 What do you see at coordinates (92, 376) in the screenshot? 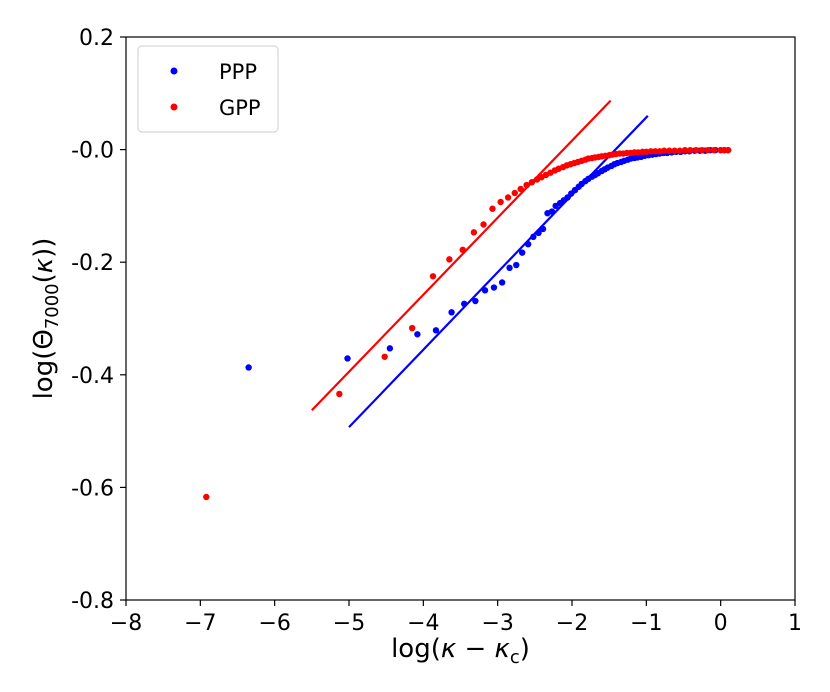
I see `y-tick-label: -0.4` at bounding box center [92, 376].